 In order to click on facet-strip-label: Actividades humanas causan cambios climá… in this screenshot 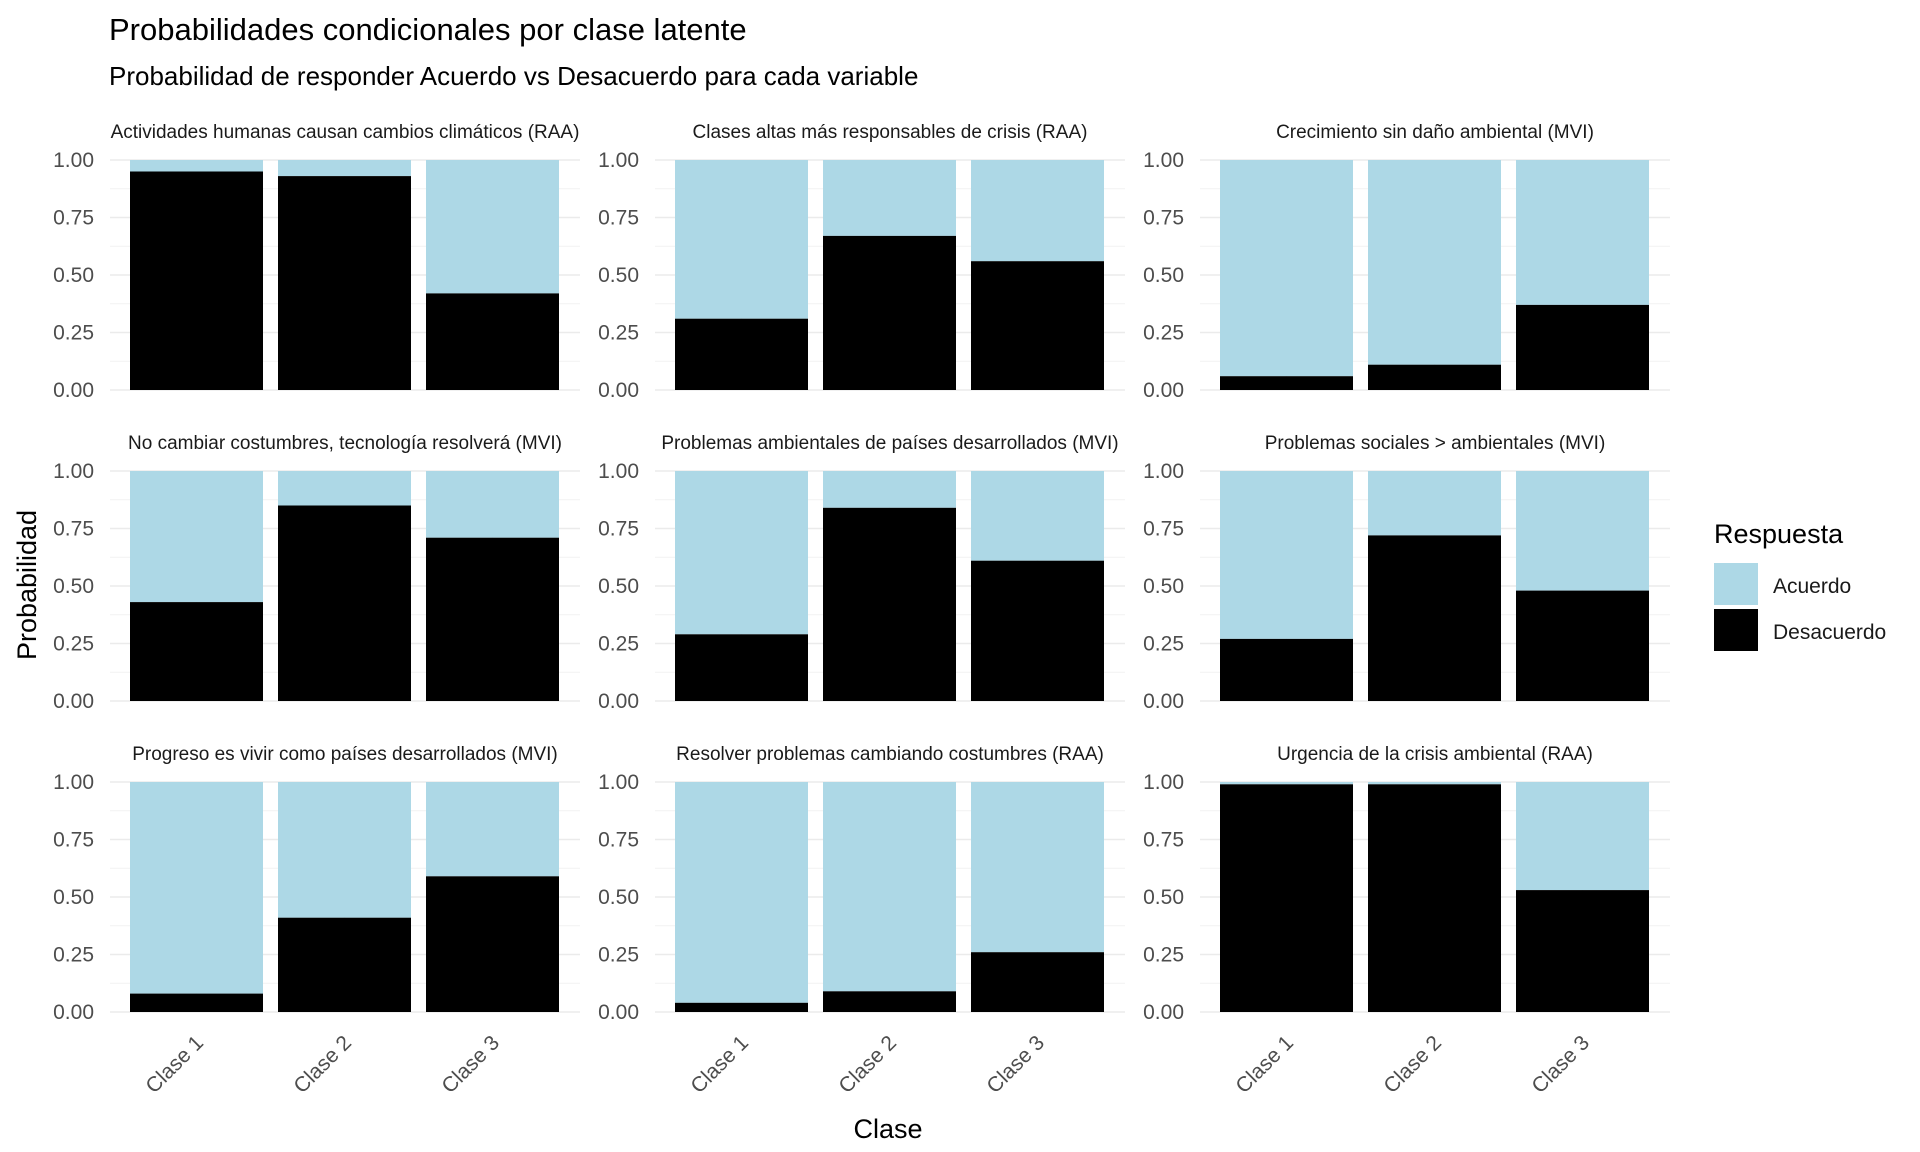, I will do `click(345, 132)`.